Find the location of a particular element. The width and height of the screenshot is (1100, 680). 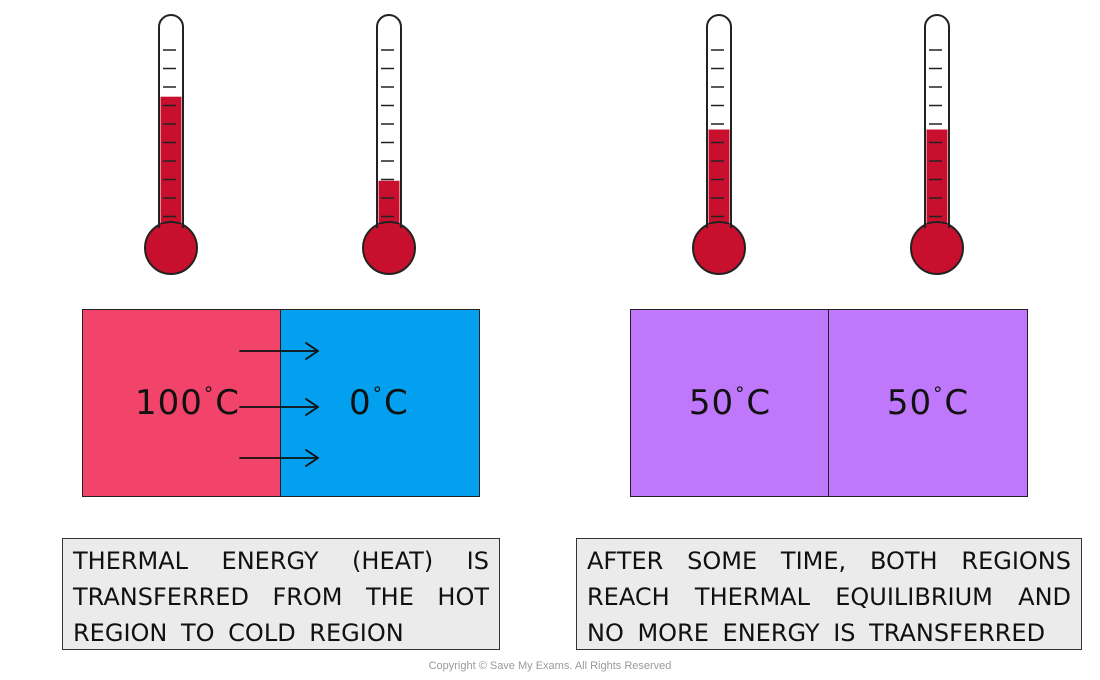

hot-temp-value: 100 is located at coordinates (169, 403).